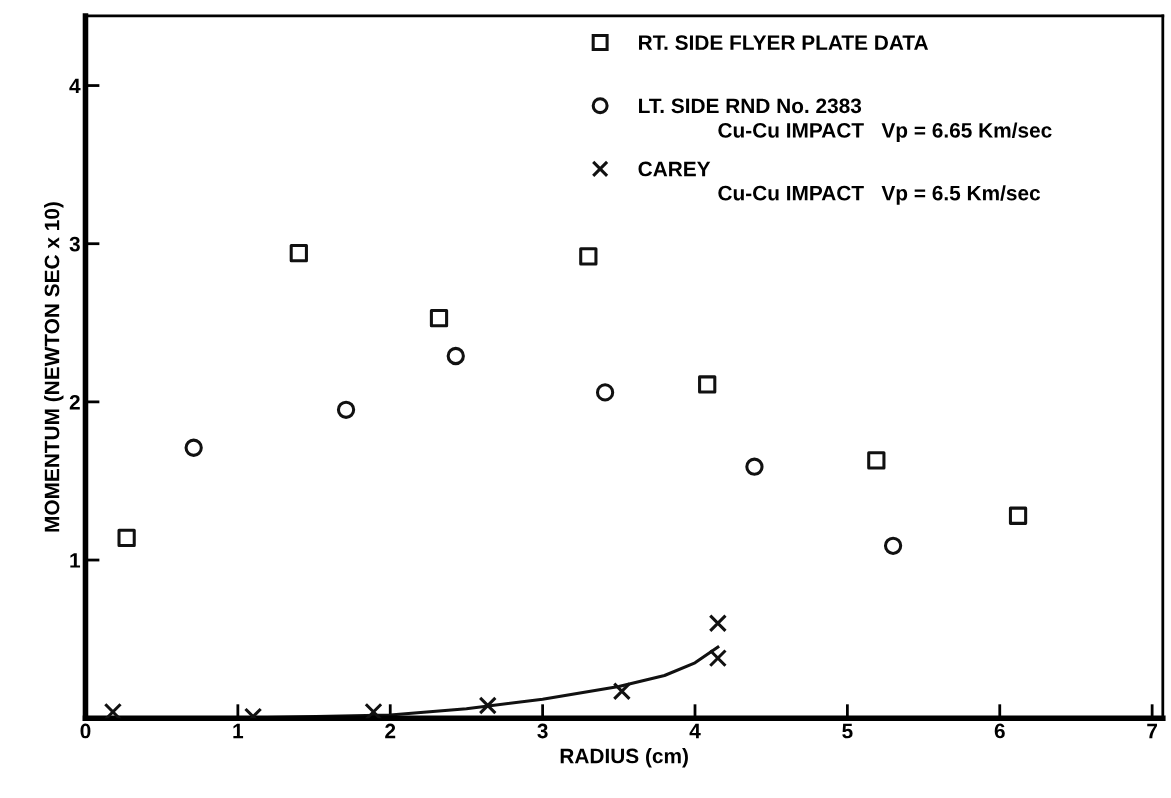  Describe the element at coordinates (390, 731) in the screenshot. I see `x-tick-label: 2` at that location.